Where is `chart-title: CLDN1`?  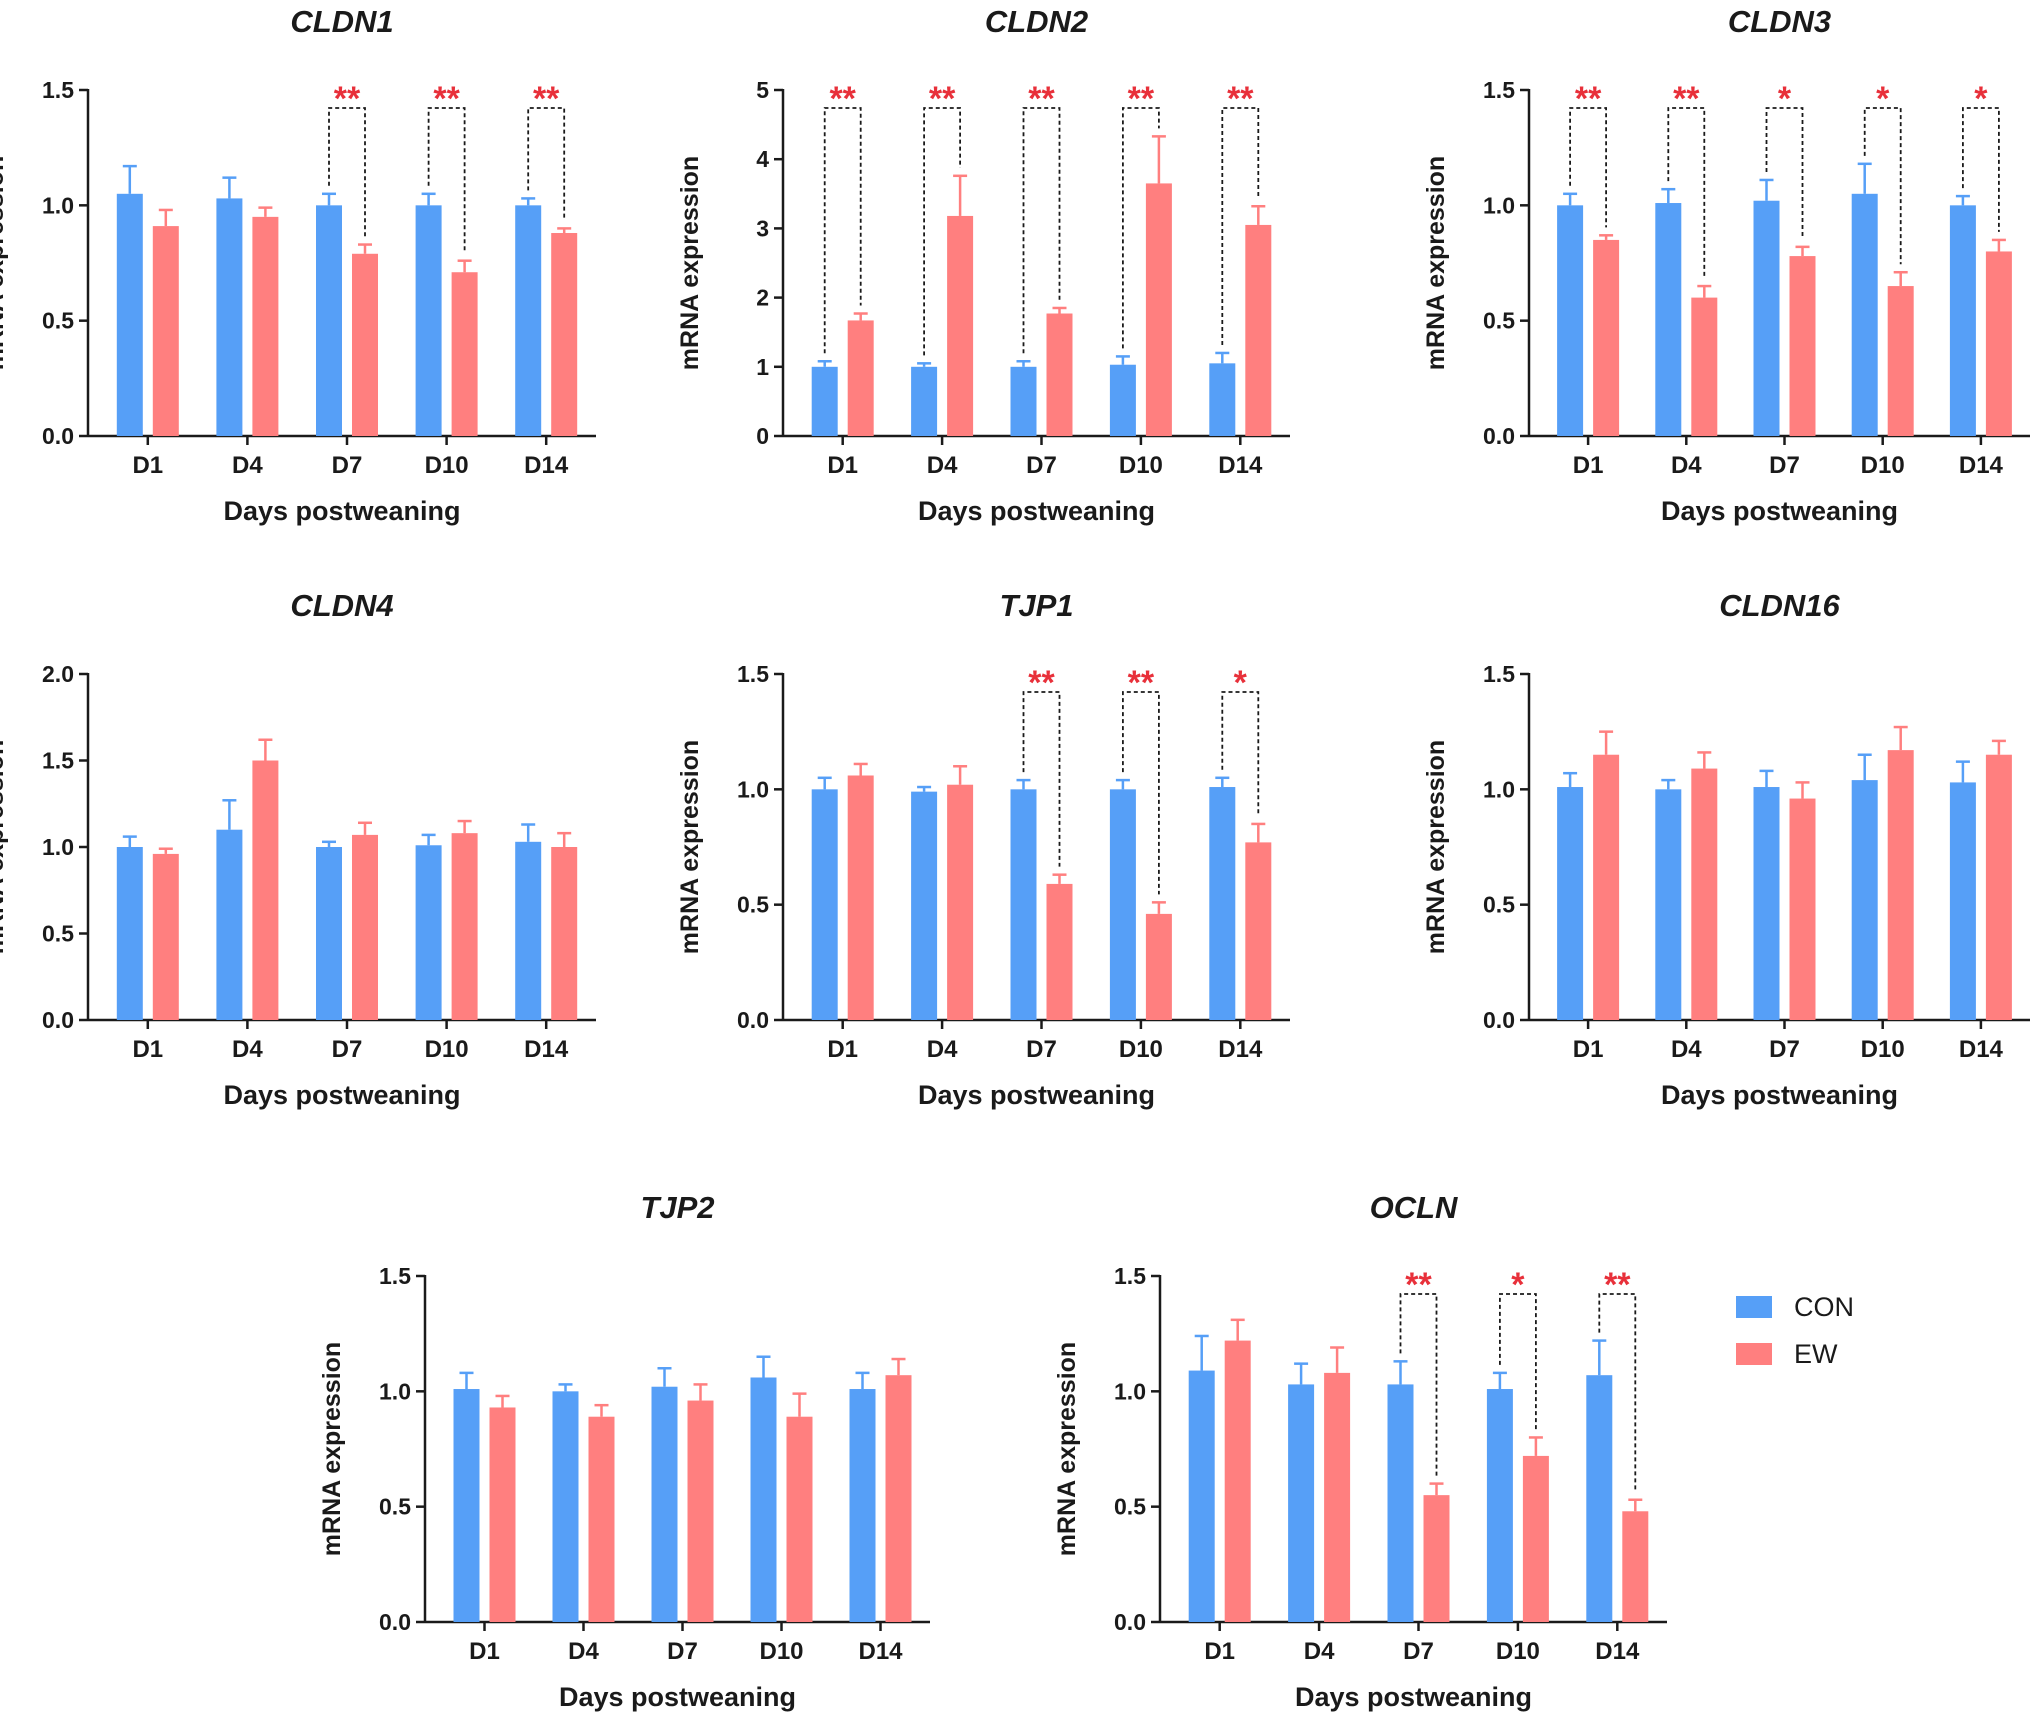
chart-title: CLDN1 is located at coordinates (341, 21).